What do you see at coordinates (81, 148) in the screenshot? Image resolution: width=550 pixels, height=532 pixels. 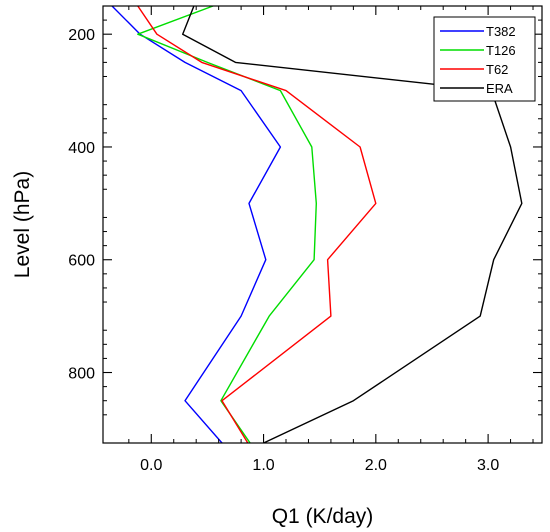 I see `y-tick-label: 400` at bounding box center [81, 148].